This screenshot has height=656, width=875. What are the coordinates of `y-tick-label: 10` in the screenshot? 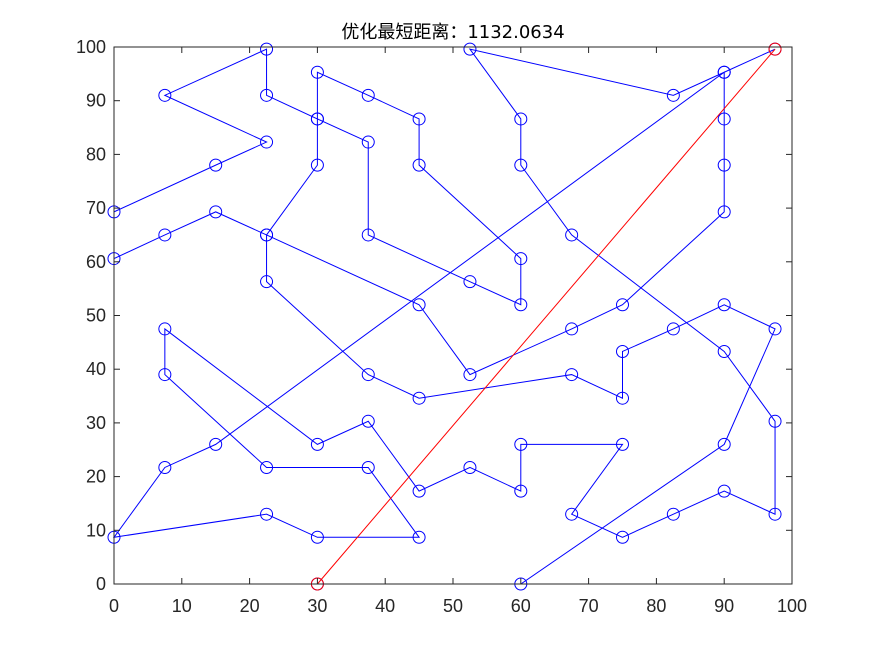 It's located at (96, 530).